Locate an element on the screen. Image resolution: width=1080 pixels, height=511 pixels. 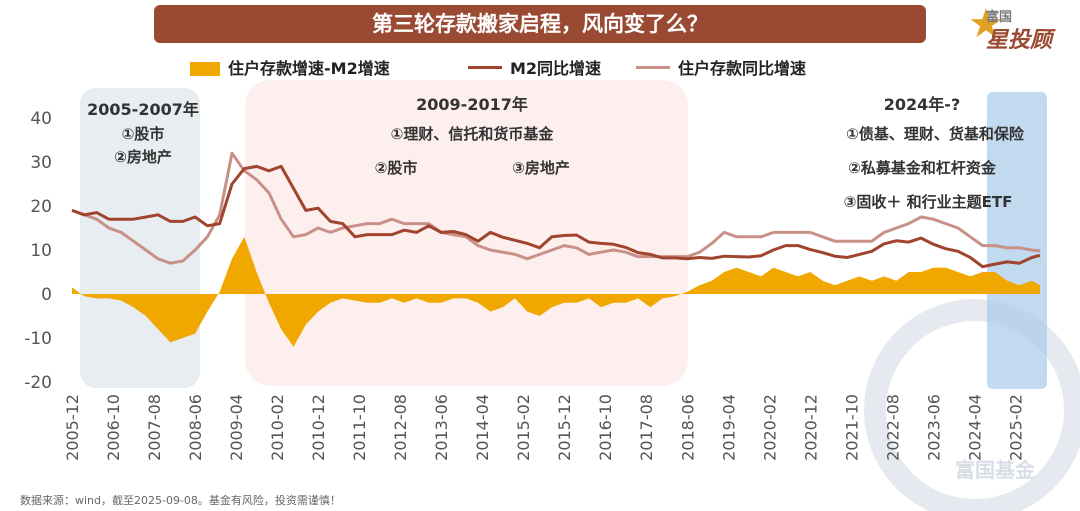
annotation-item: ②股市 is located at coordinates (396, 168).